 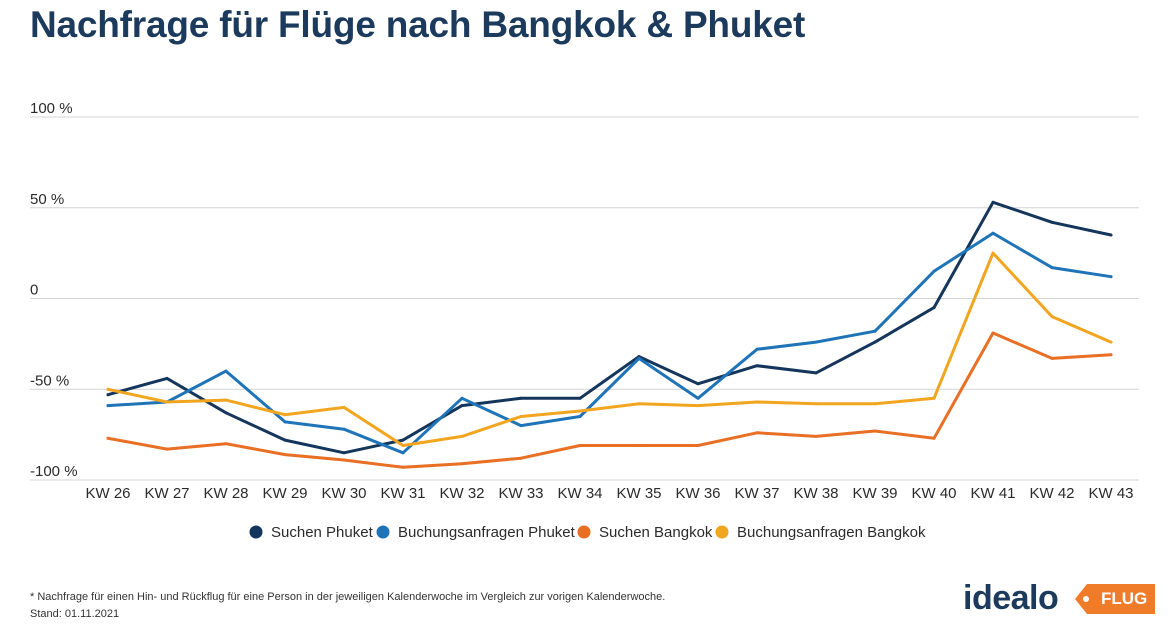 What do you see at coordinates (831, 532) in the screenshot?
I see `legend-label: Buchungsanfragen Bangkok` at bounding box center [831, 532].